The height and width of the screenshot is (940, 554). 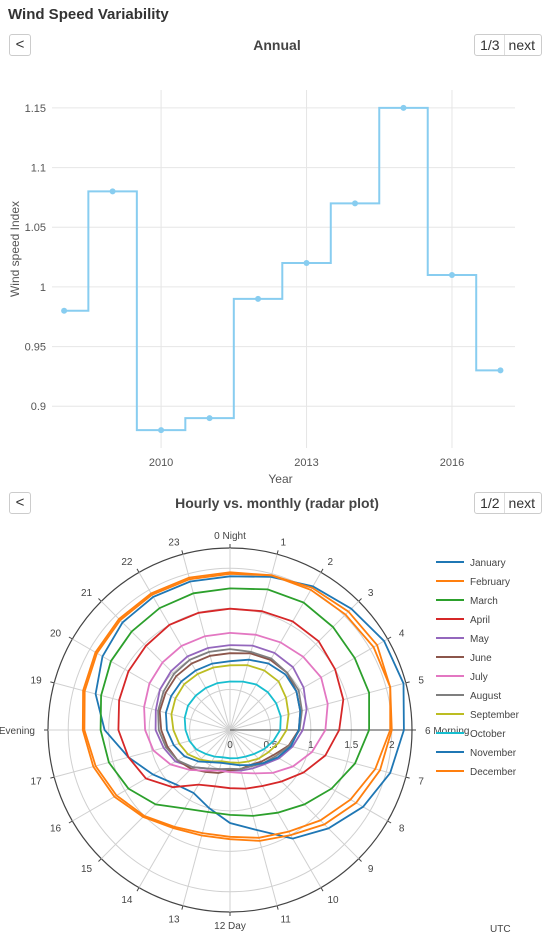 What do you see at coordinates (285, 919) in the screenshot?
I see `angular-label: 11` at bounding box center [285, 919].